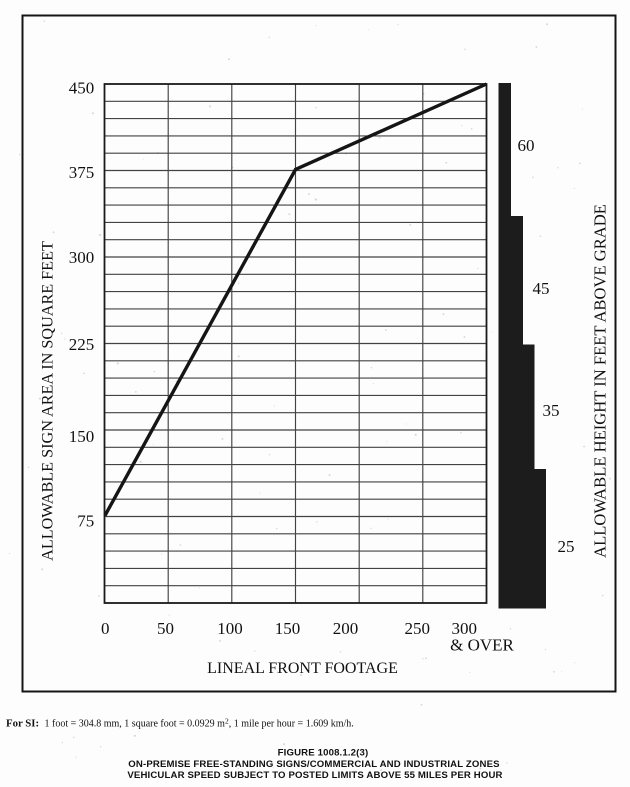 Image resolution: width=630 pixels, height=787 pixels. I want to click on svg-text: For SI:, so click(22, 724).